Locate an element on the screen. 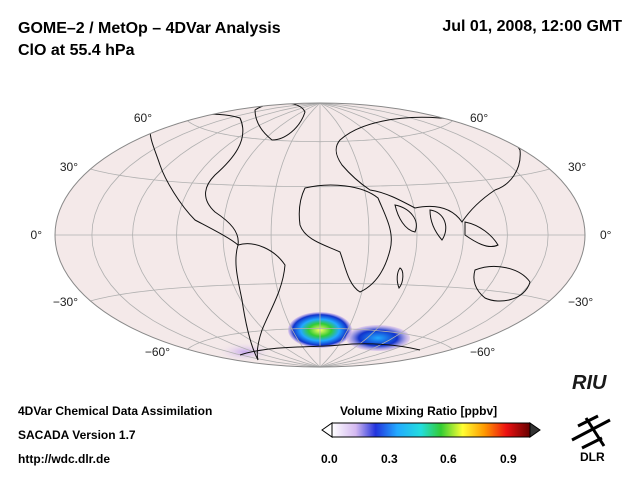 The image size is (640, 480). lat-label-left-m30: −30° is located at coordinates (65, 302).